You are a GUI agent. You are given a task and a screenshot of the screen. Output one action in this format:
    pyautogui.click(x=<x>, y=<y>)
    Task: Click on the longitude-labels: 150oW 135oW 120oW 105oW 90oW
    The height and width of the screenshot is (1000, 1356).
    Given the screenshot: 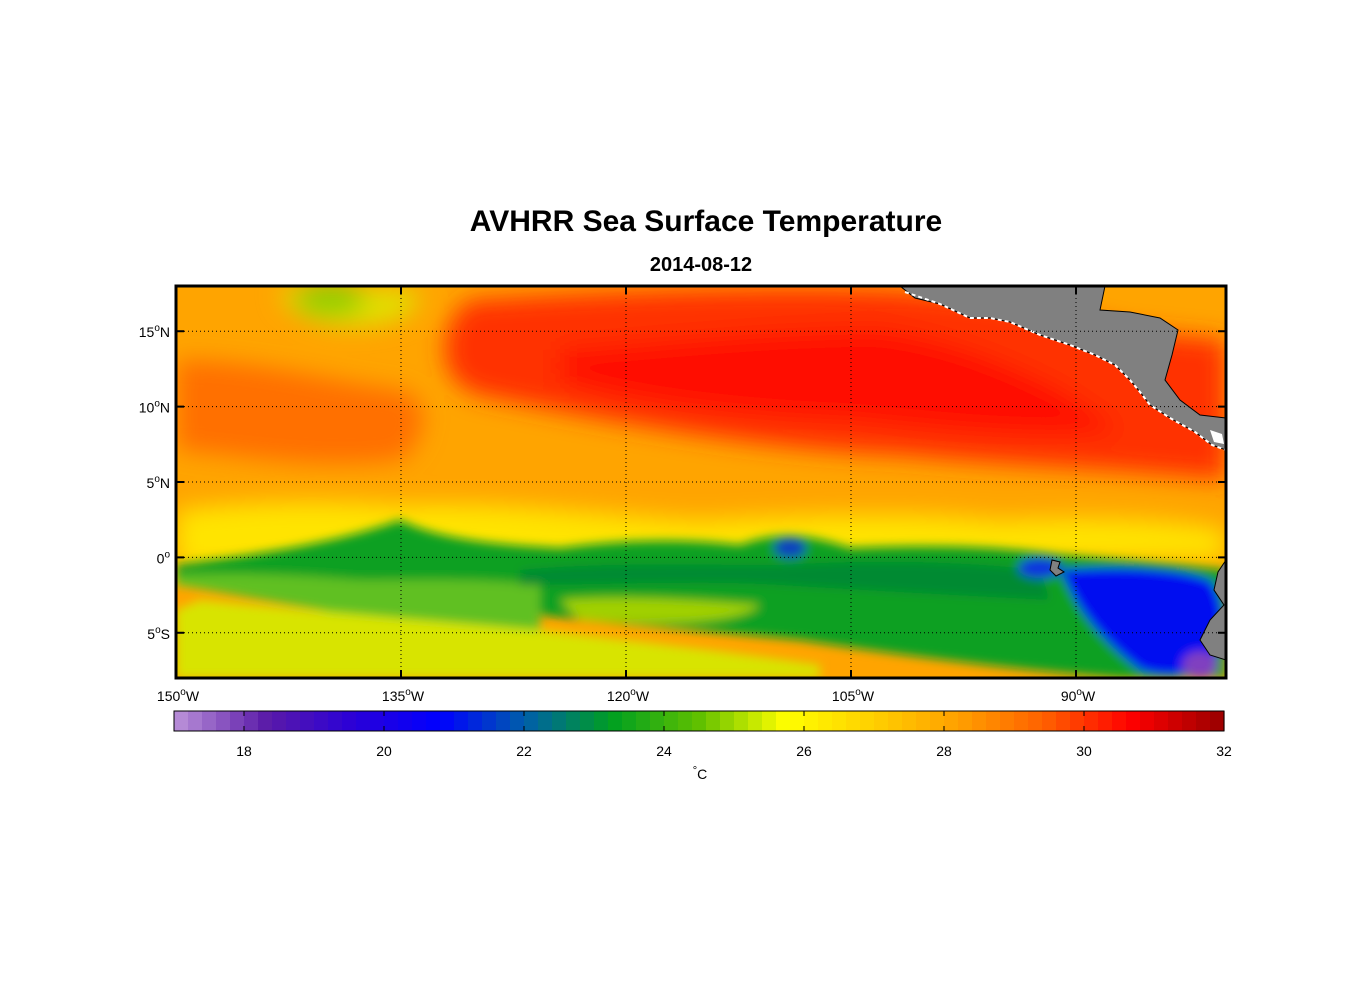 What is the action you would take?
    pyautogui.click(x=626, y=695)
    